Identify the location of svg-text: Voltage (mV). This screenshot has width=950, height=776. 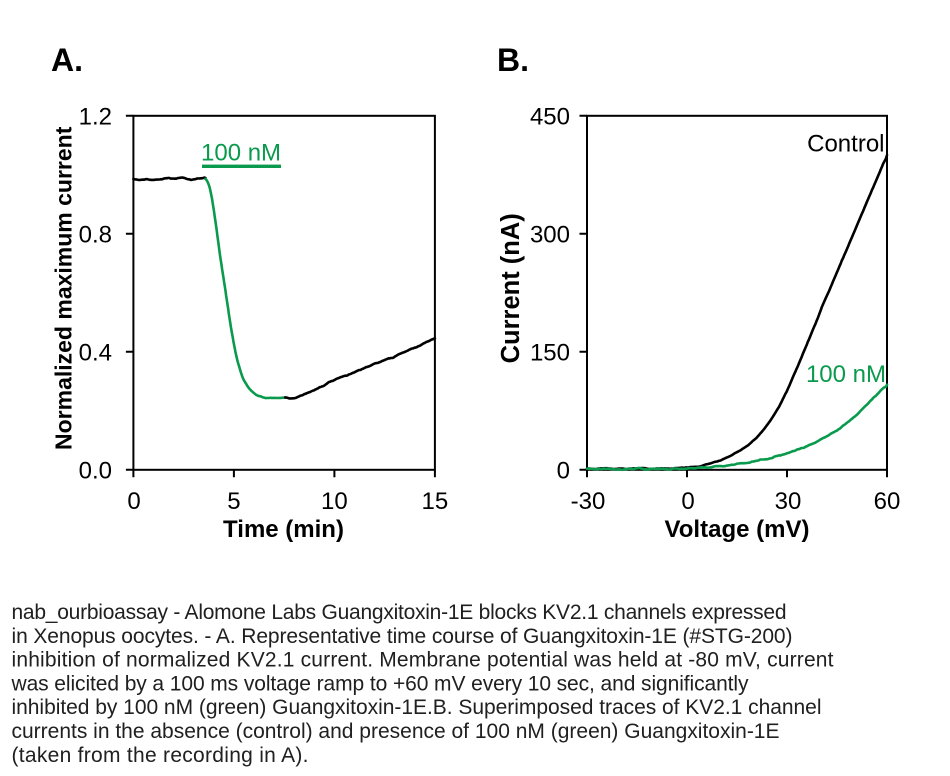
(737, 529).